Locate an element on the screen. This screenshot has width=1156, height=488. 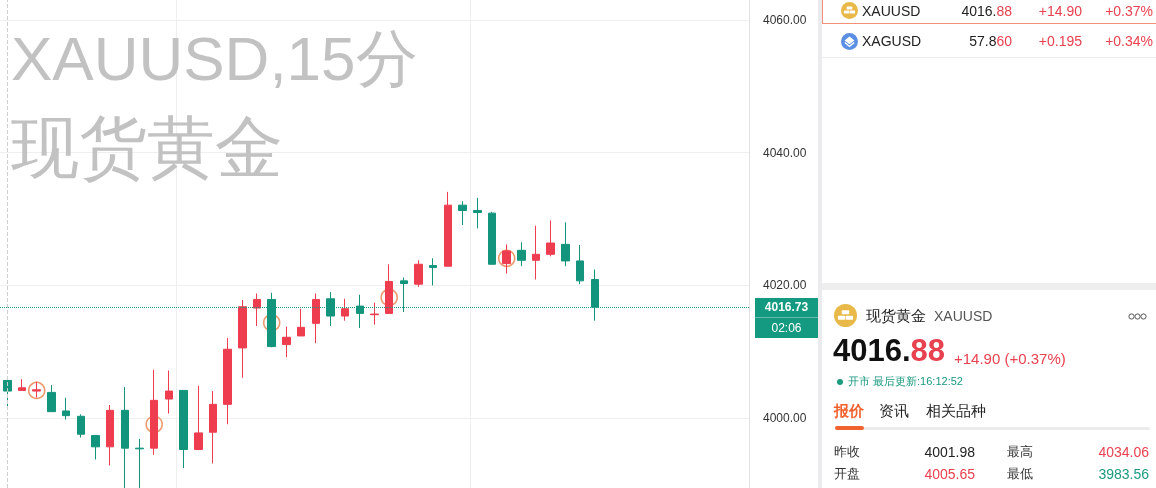
text: 02:06 is located at coordinates (786, 328).